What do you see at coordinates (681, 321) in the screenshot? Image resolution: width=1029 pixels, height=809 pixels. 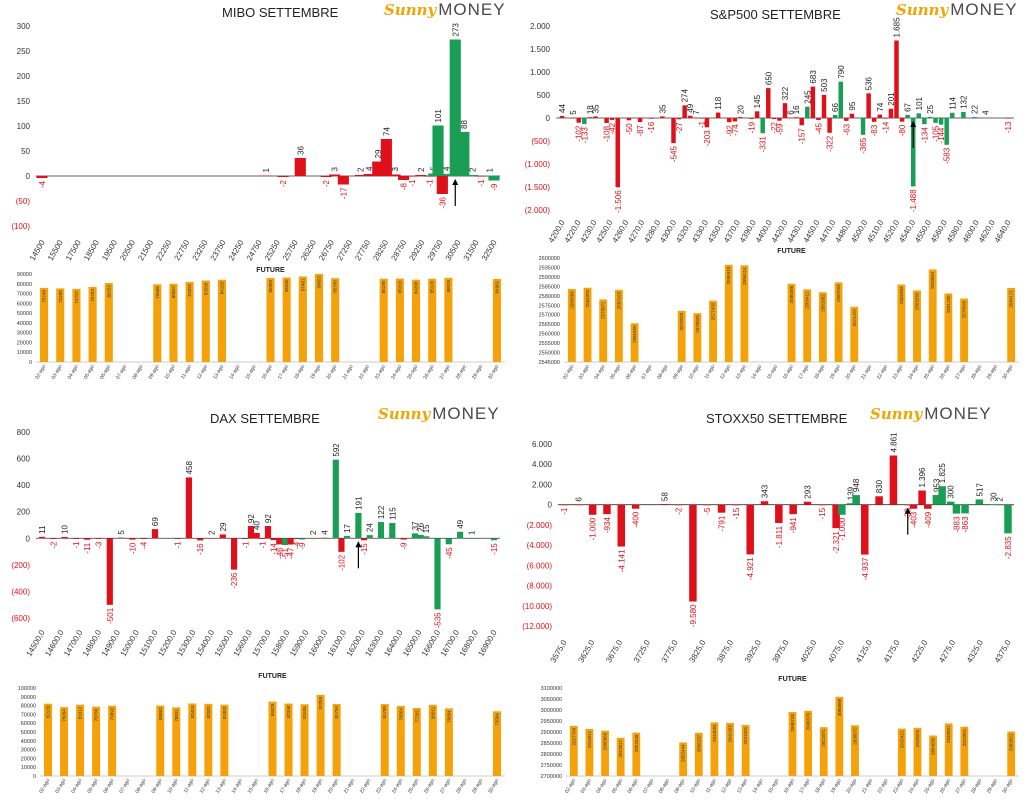 I see `future-bar-value: 2572029` at bounding box center [681, 321].